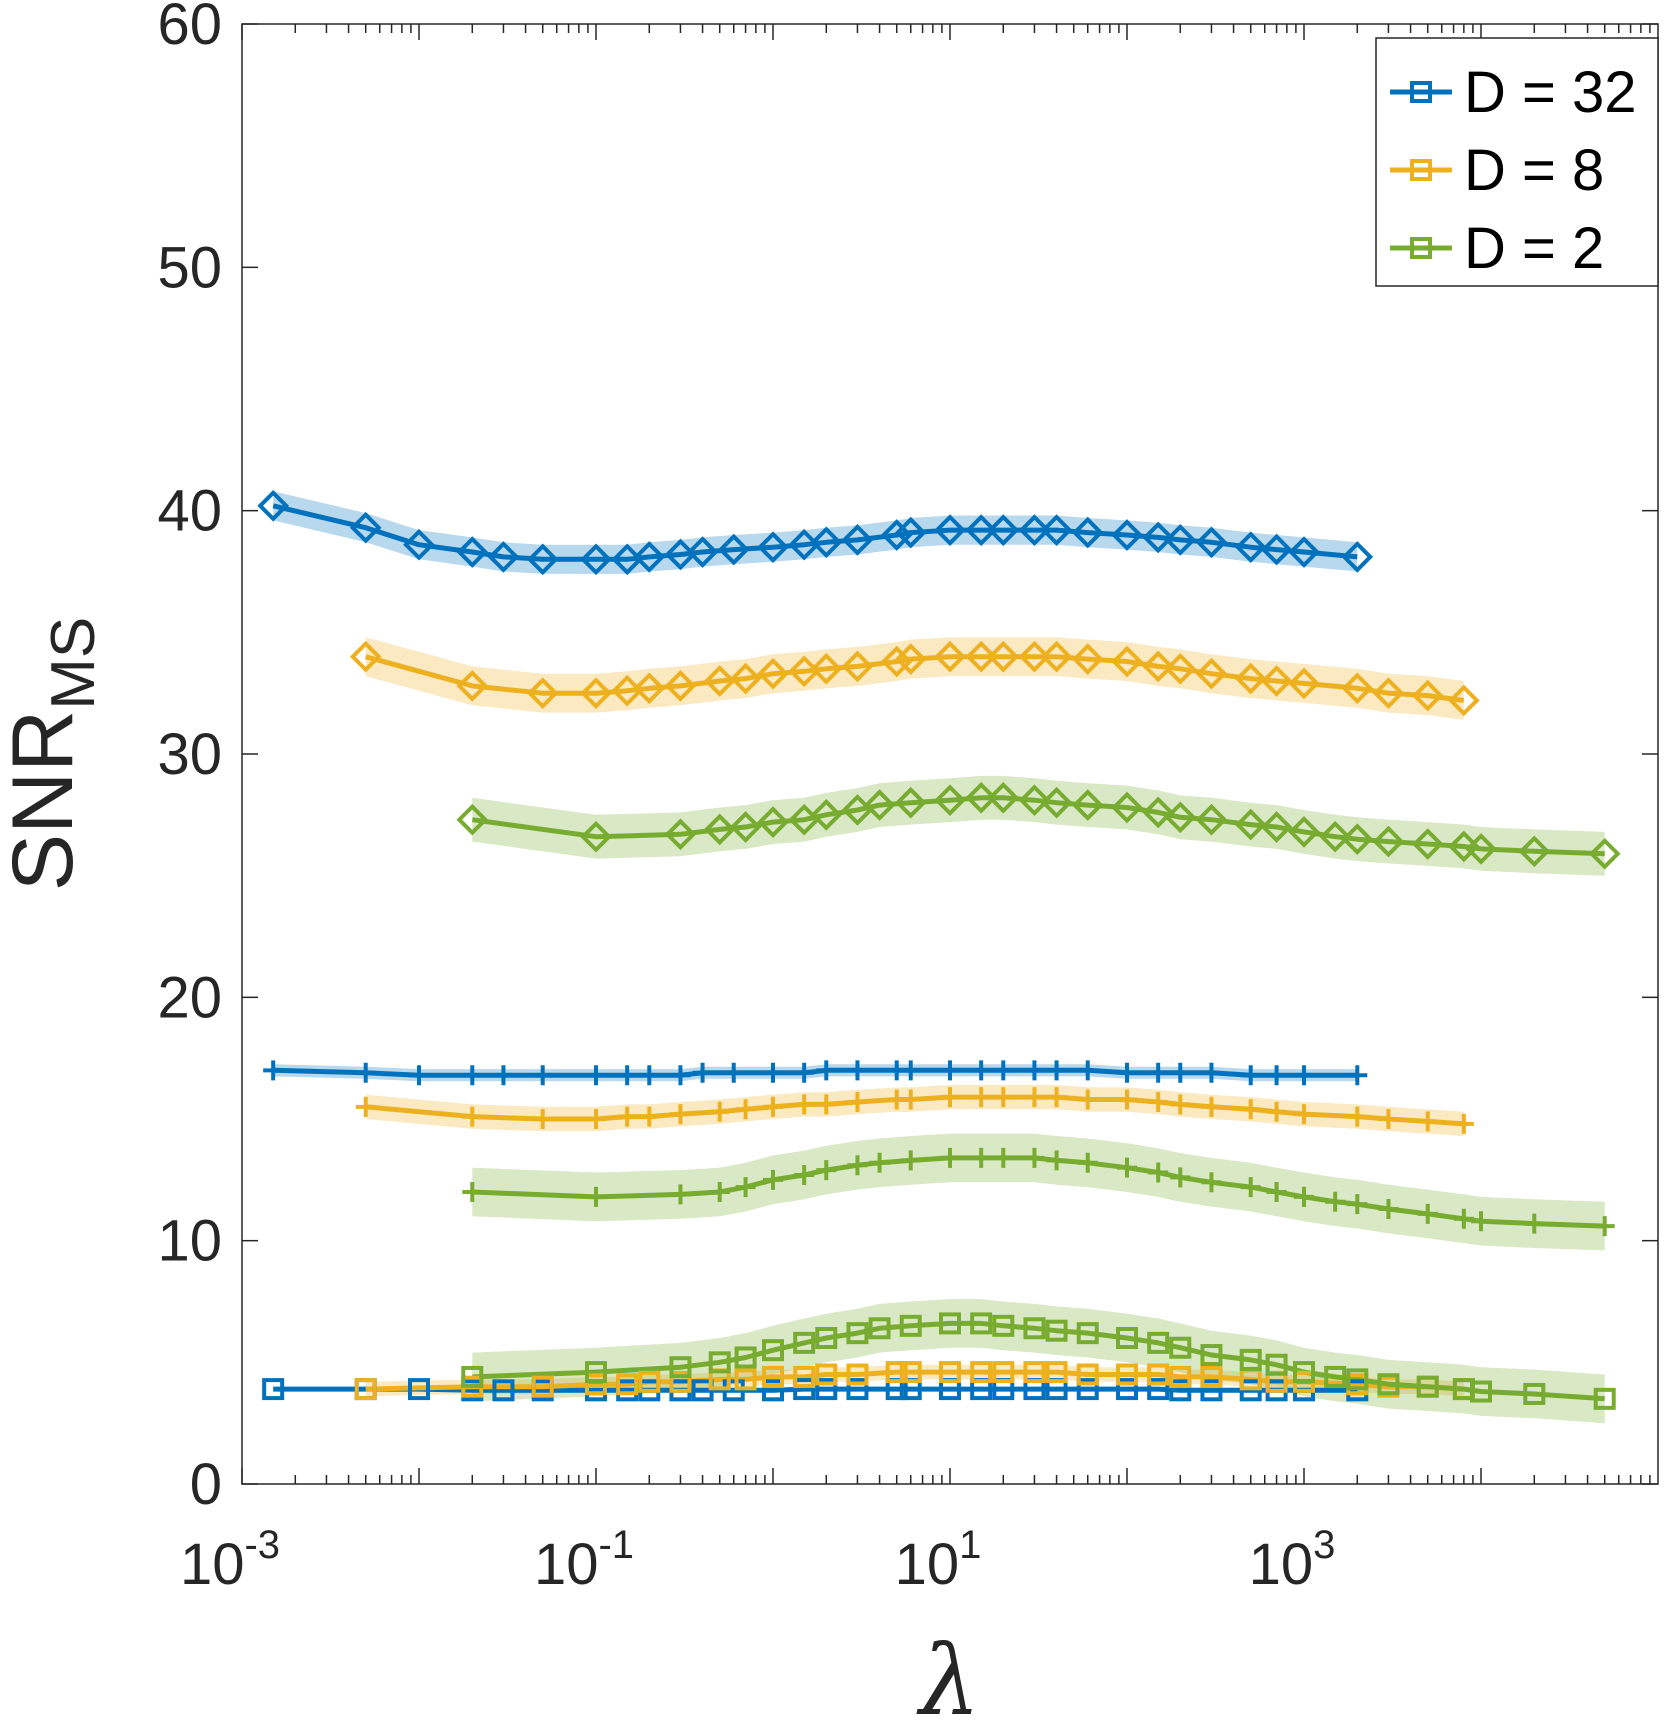  I want to click on x-tick-label: 10¹, so click(938, 1560).